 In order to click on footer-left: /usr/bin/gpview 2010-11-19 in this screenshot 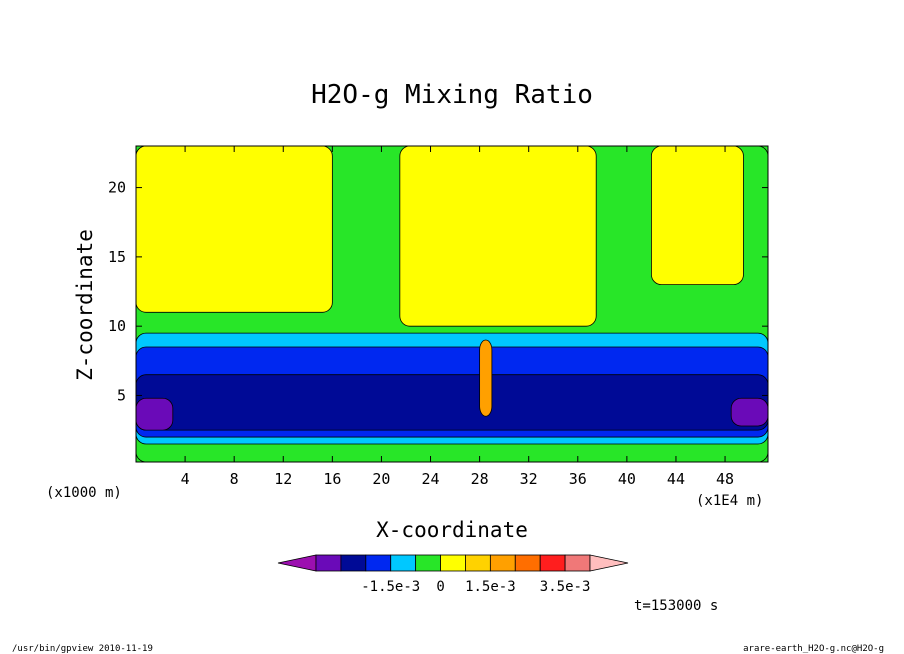, I will do `click(82, 649)`.